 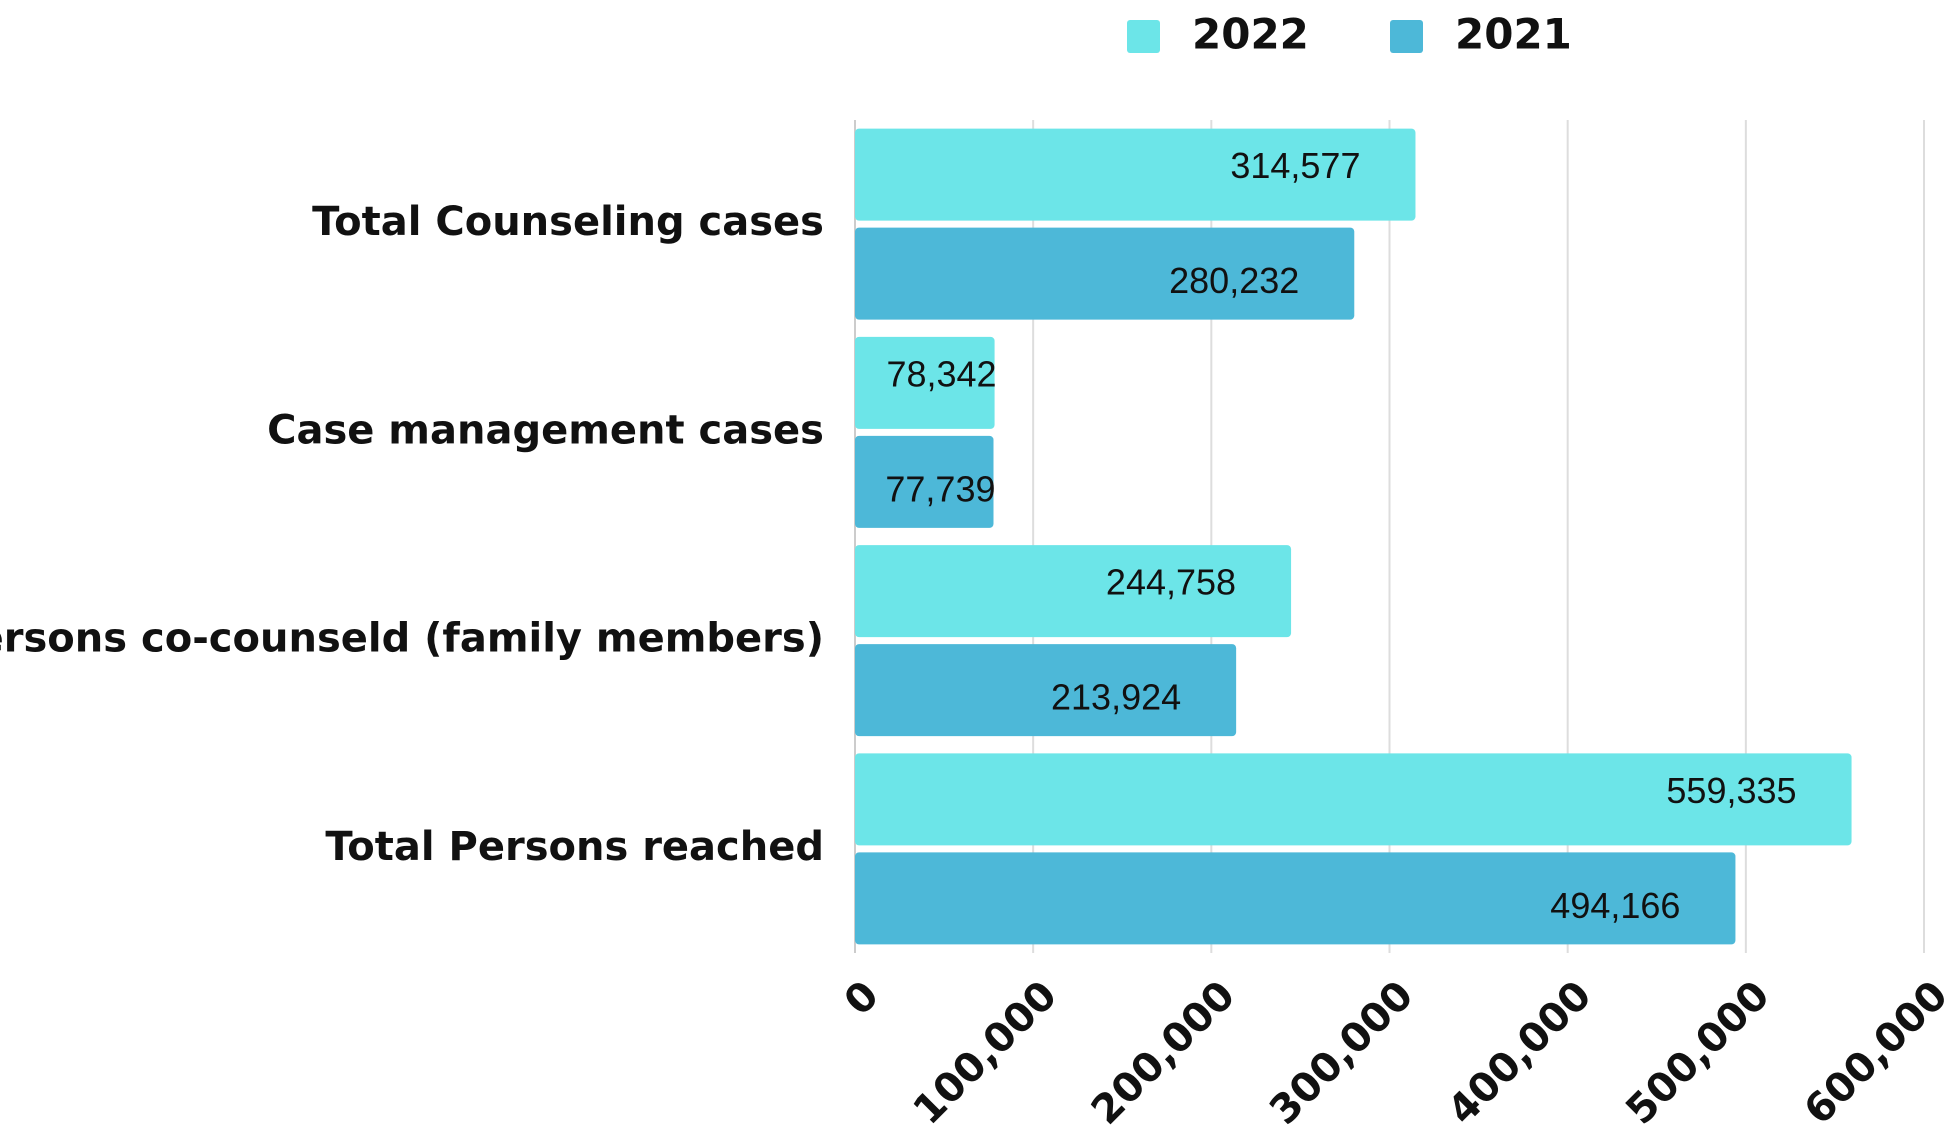 I want to click on category-label: Persons co-counseld (family members), so click(x=412, y=639).